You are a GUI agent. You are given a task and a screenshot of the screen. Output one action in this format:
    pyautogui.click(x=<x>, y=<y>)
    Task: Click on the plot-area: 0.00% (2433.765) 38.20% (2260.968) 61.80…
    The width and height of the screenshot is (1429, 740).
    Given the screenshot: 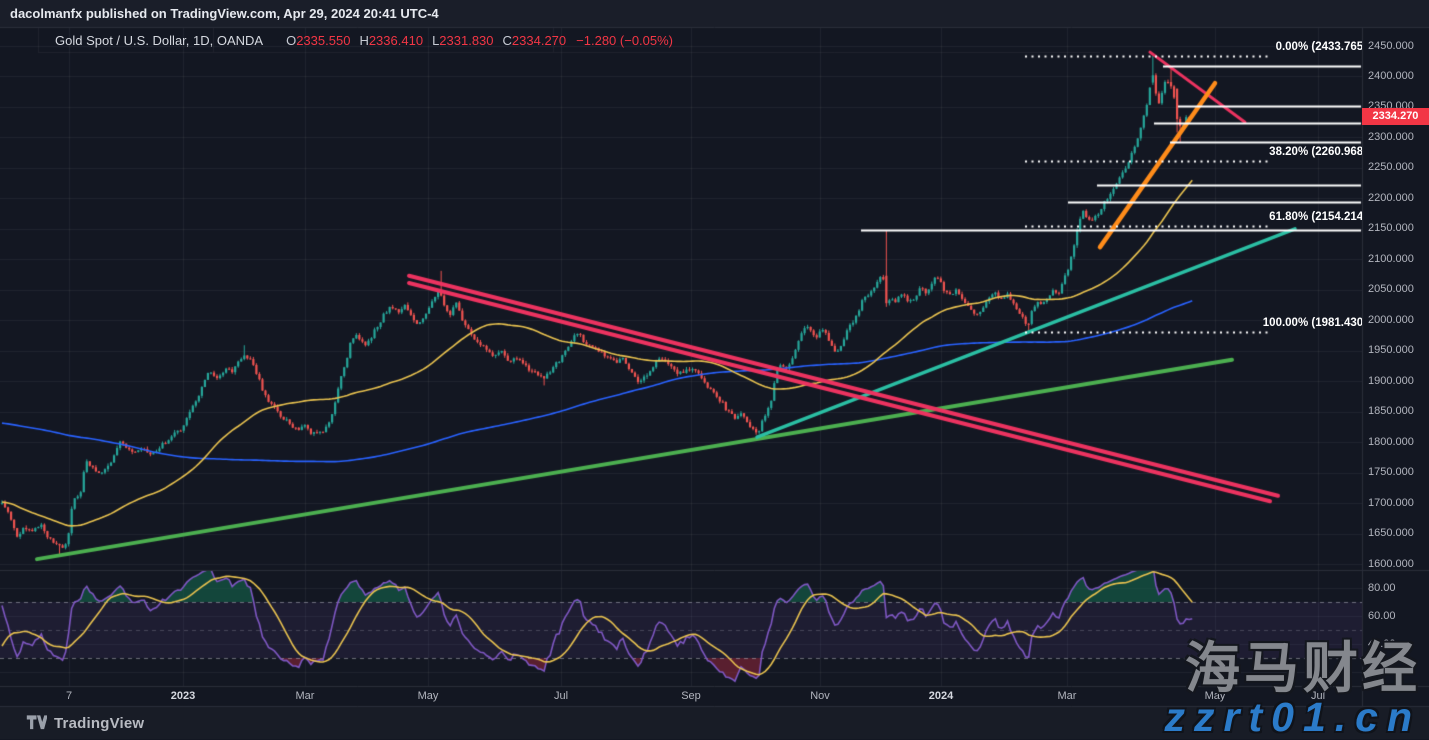 What is the action you would take?
    pyautogui.click(x=1312, y=184)
    